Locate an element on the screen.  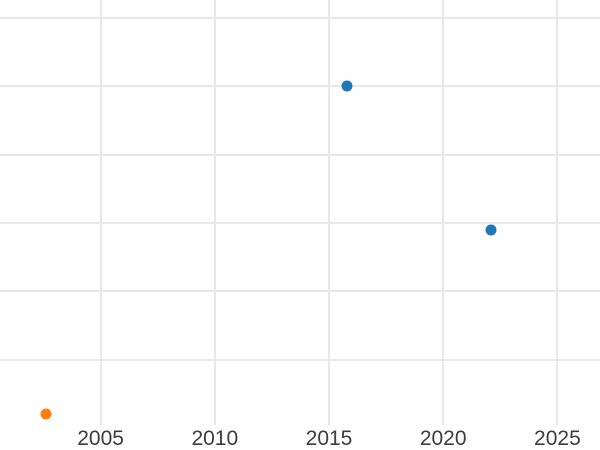
v-gridline-2015 is located at coordinates (329, 212).